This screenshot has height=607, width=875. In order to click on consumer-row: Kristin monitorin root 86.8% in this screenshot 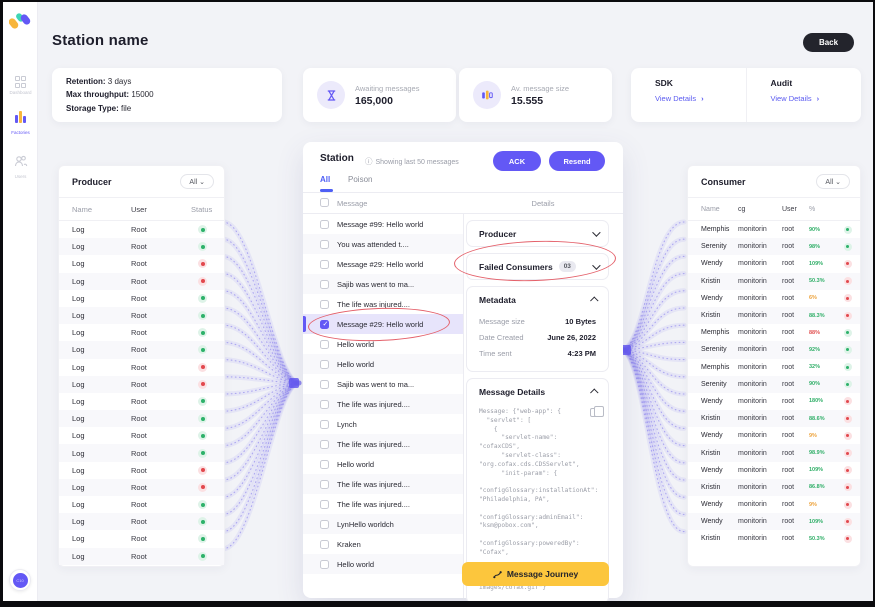, I will do `click(774, 487)`.